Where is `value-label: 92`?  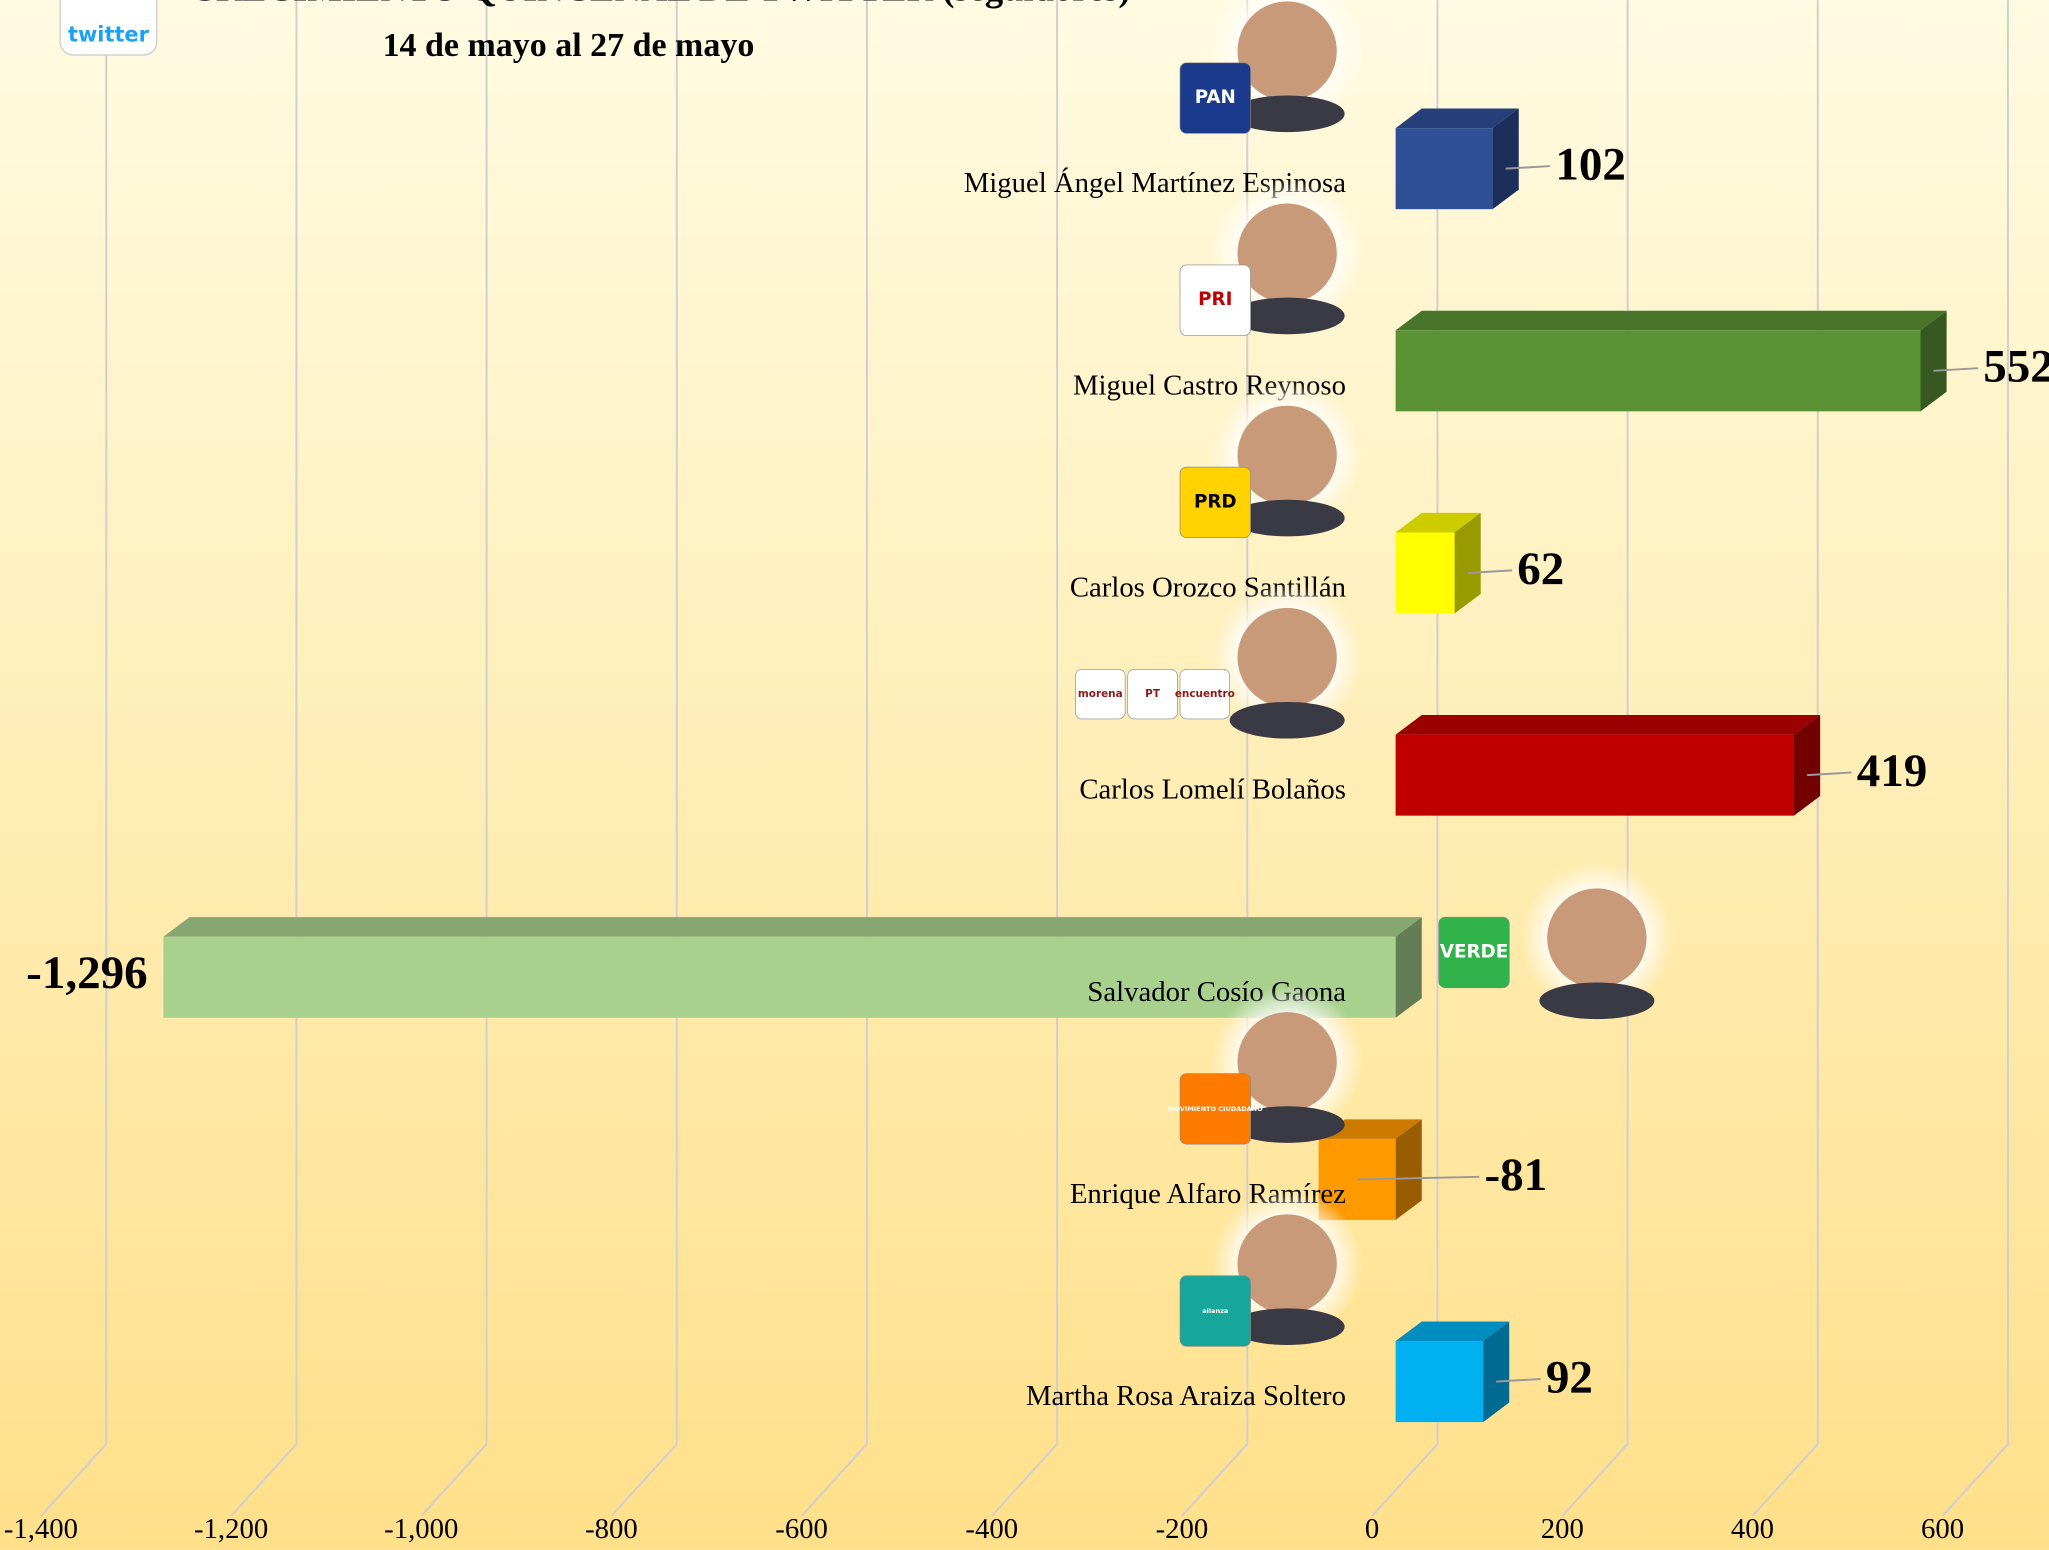
value-label: 92 is located at coordinates (1569, 1377).